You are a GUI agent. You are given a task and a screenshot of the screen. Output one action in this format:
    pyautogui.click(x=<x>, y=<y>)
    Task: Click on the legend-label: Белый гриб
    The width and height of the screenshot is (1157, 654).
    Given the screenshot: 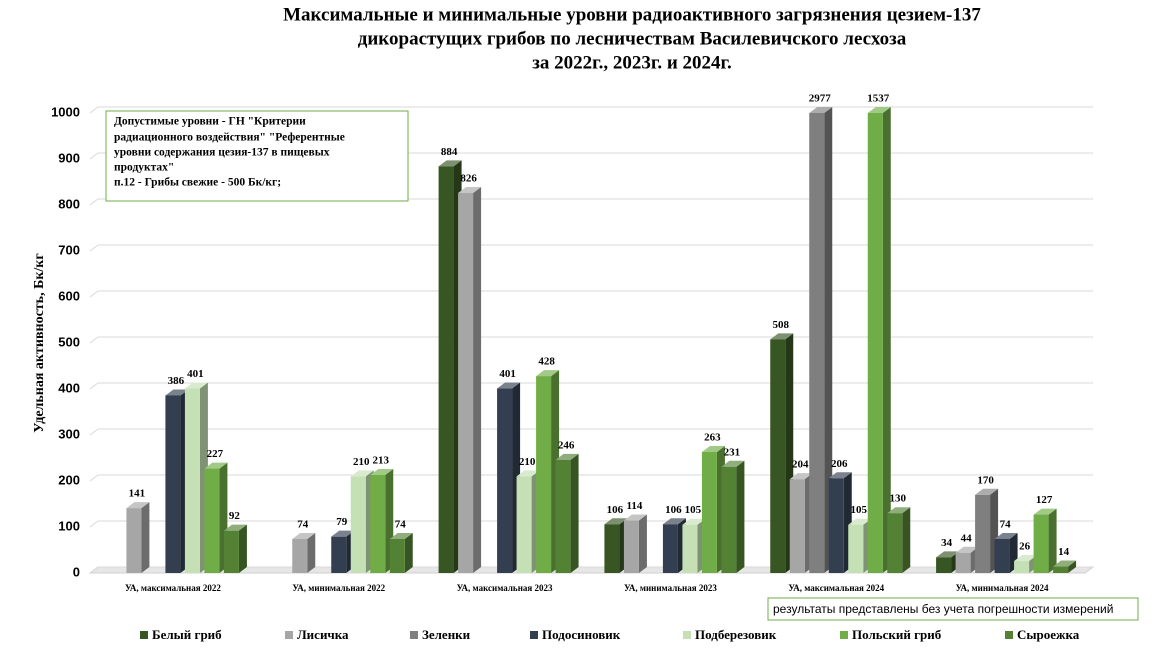 What is the action you would take?
    pyautogui.click(x=187, y=634)
    